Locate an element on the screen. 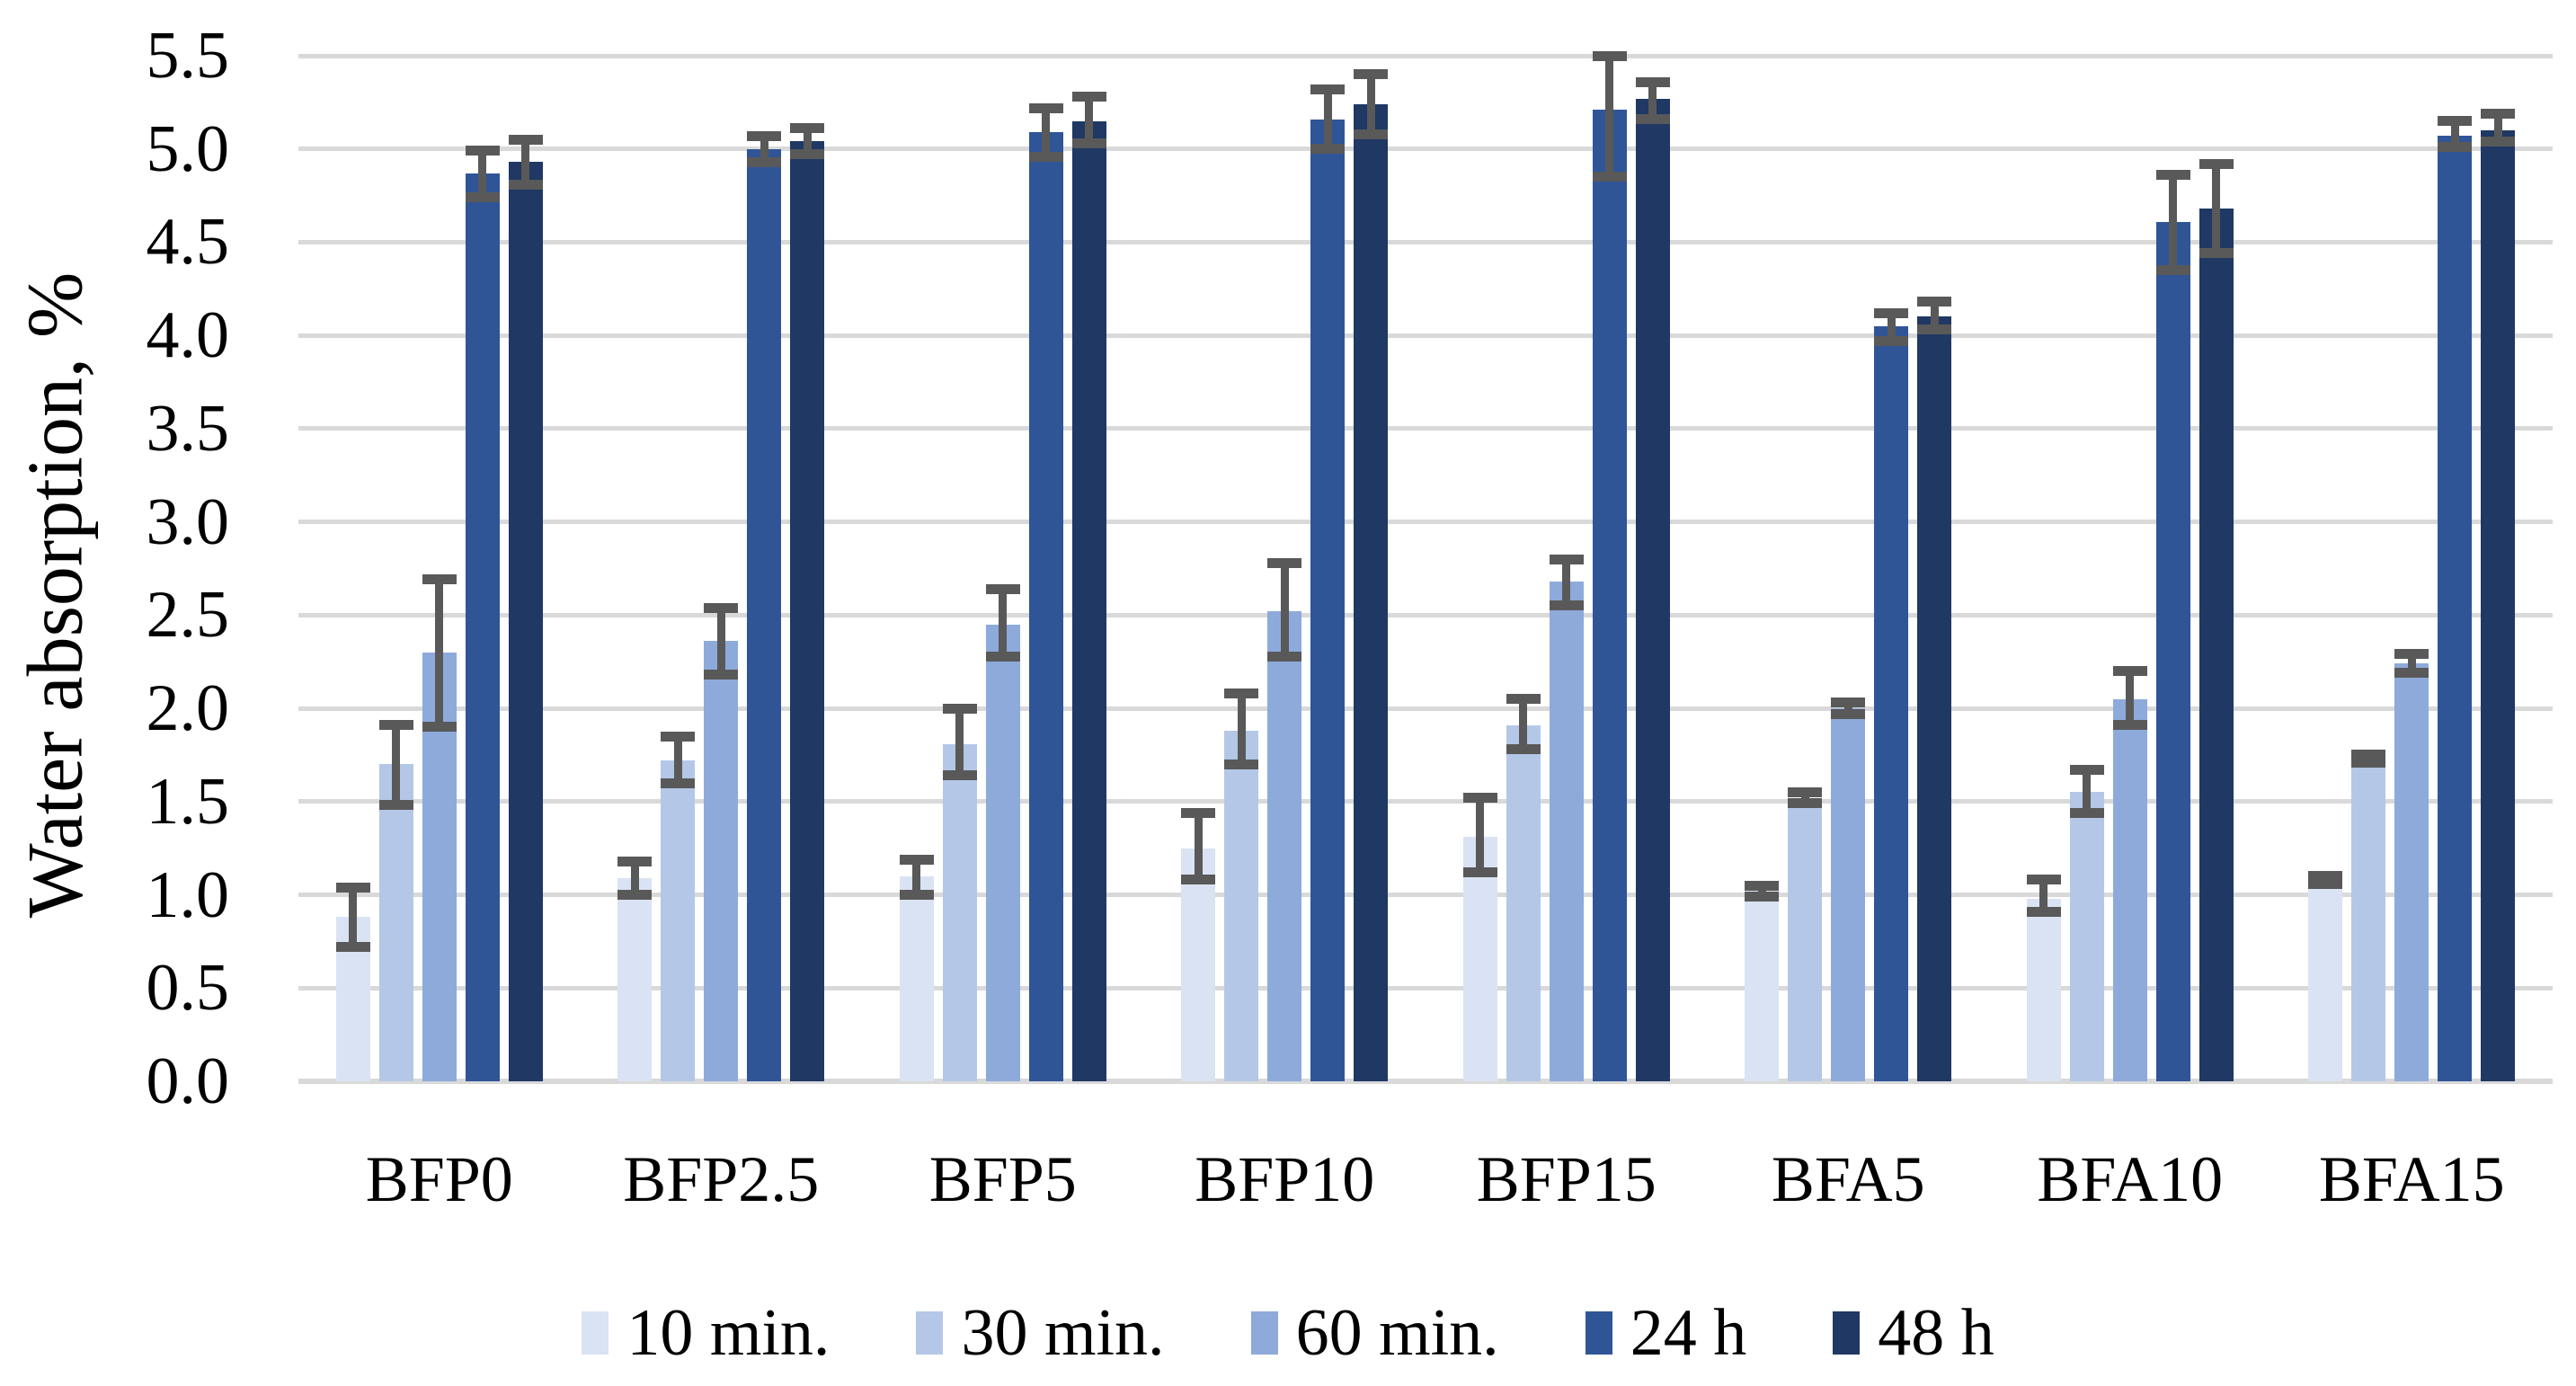 The width and height of the screenshot is (2576, 1386). y-tick-label: 1.5 is located at coordinates (188, 801).